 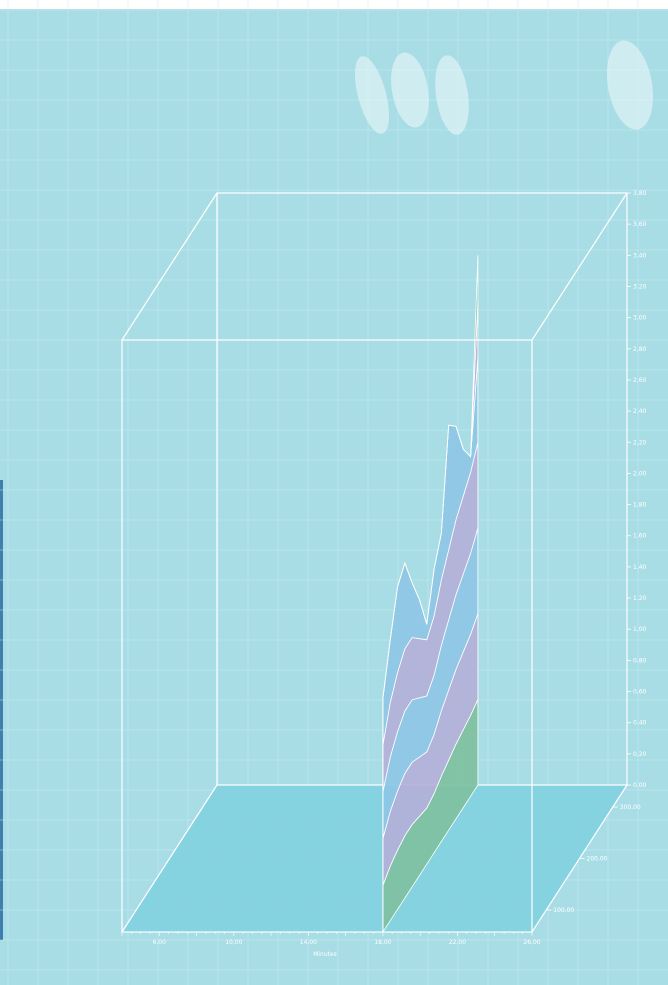 What do you see at coordinates (640, 598) in the screenshot?
I see `y-tick-label: 1,20` at bounding box center [640, 598].